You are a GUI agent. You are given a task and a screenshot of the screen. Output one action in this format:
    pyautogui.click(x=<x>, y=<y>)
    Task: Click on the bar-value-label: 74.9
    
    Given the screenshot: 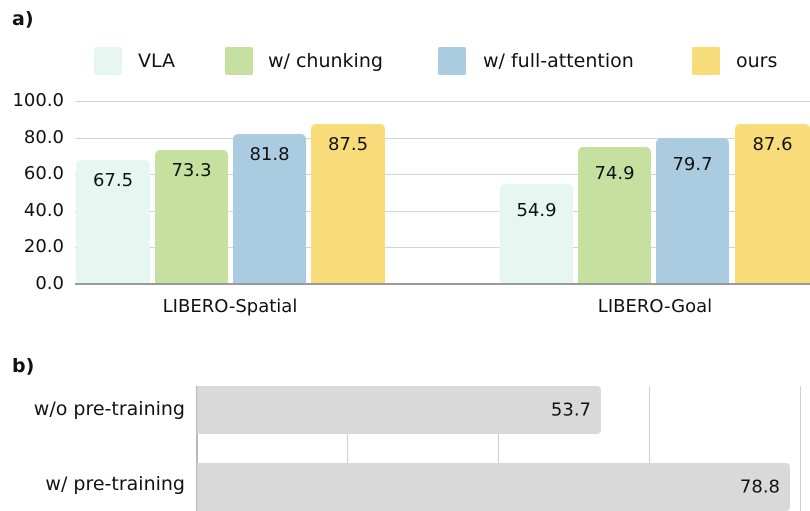 What is the action you would take?
    pyautogui.click(x=614, y=173)
    